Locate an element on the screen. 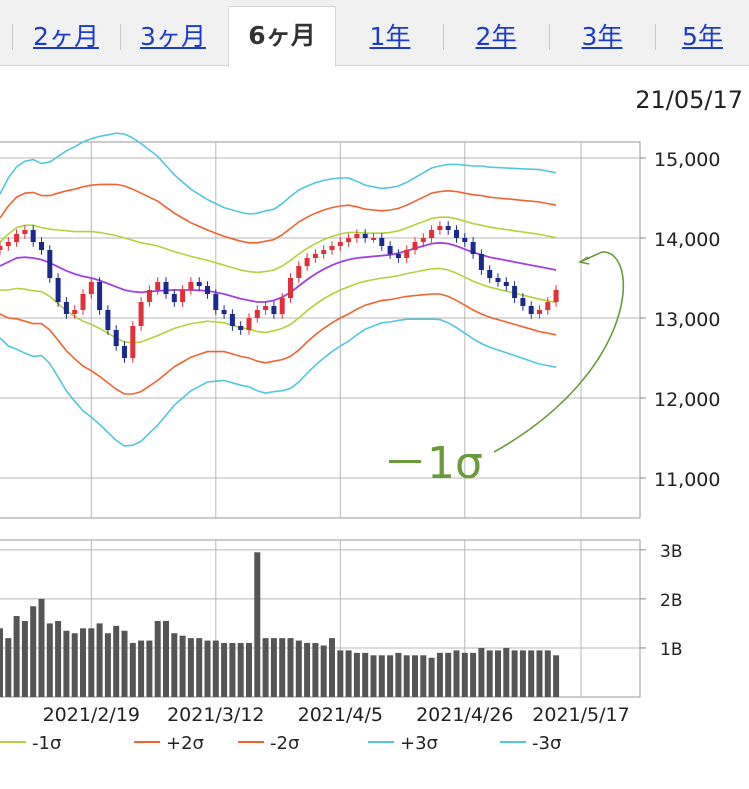 Image resolution: width=749 pixels, height=789 pixels. price-tick-label: 12,000 is located at coordinates (687, 400).